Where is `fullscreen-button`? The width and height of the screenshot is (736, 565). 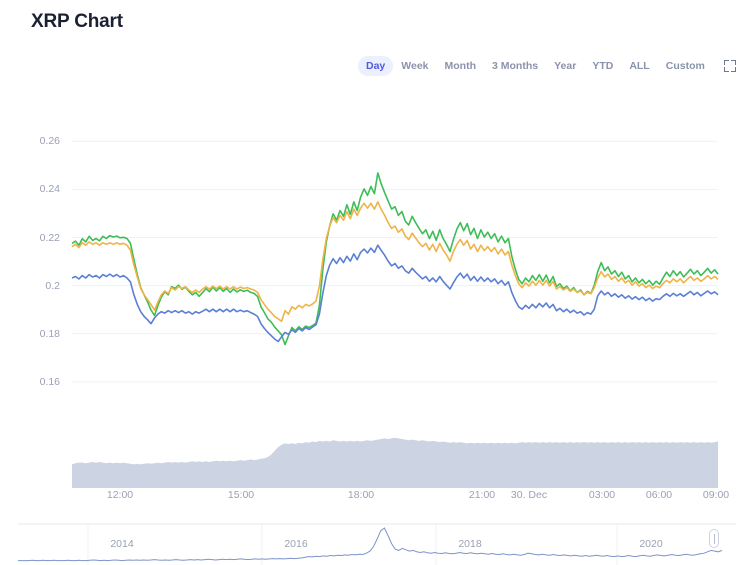 fullscreen-button is located at coordinates (727, 66).